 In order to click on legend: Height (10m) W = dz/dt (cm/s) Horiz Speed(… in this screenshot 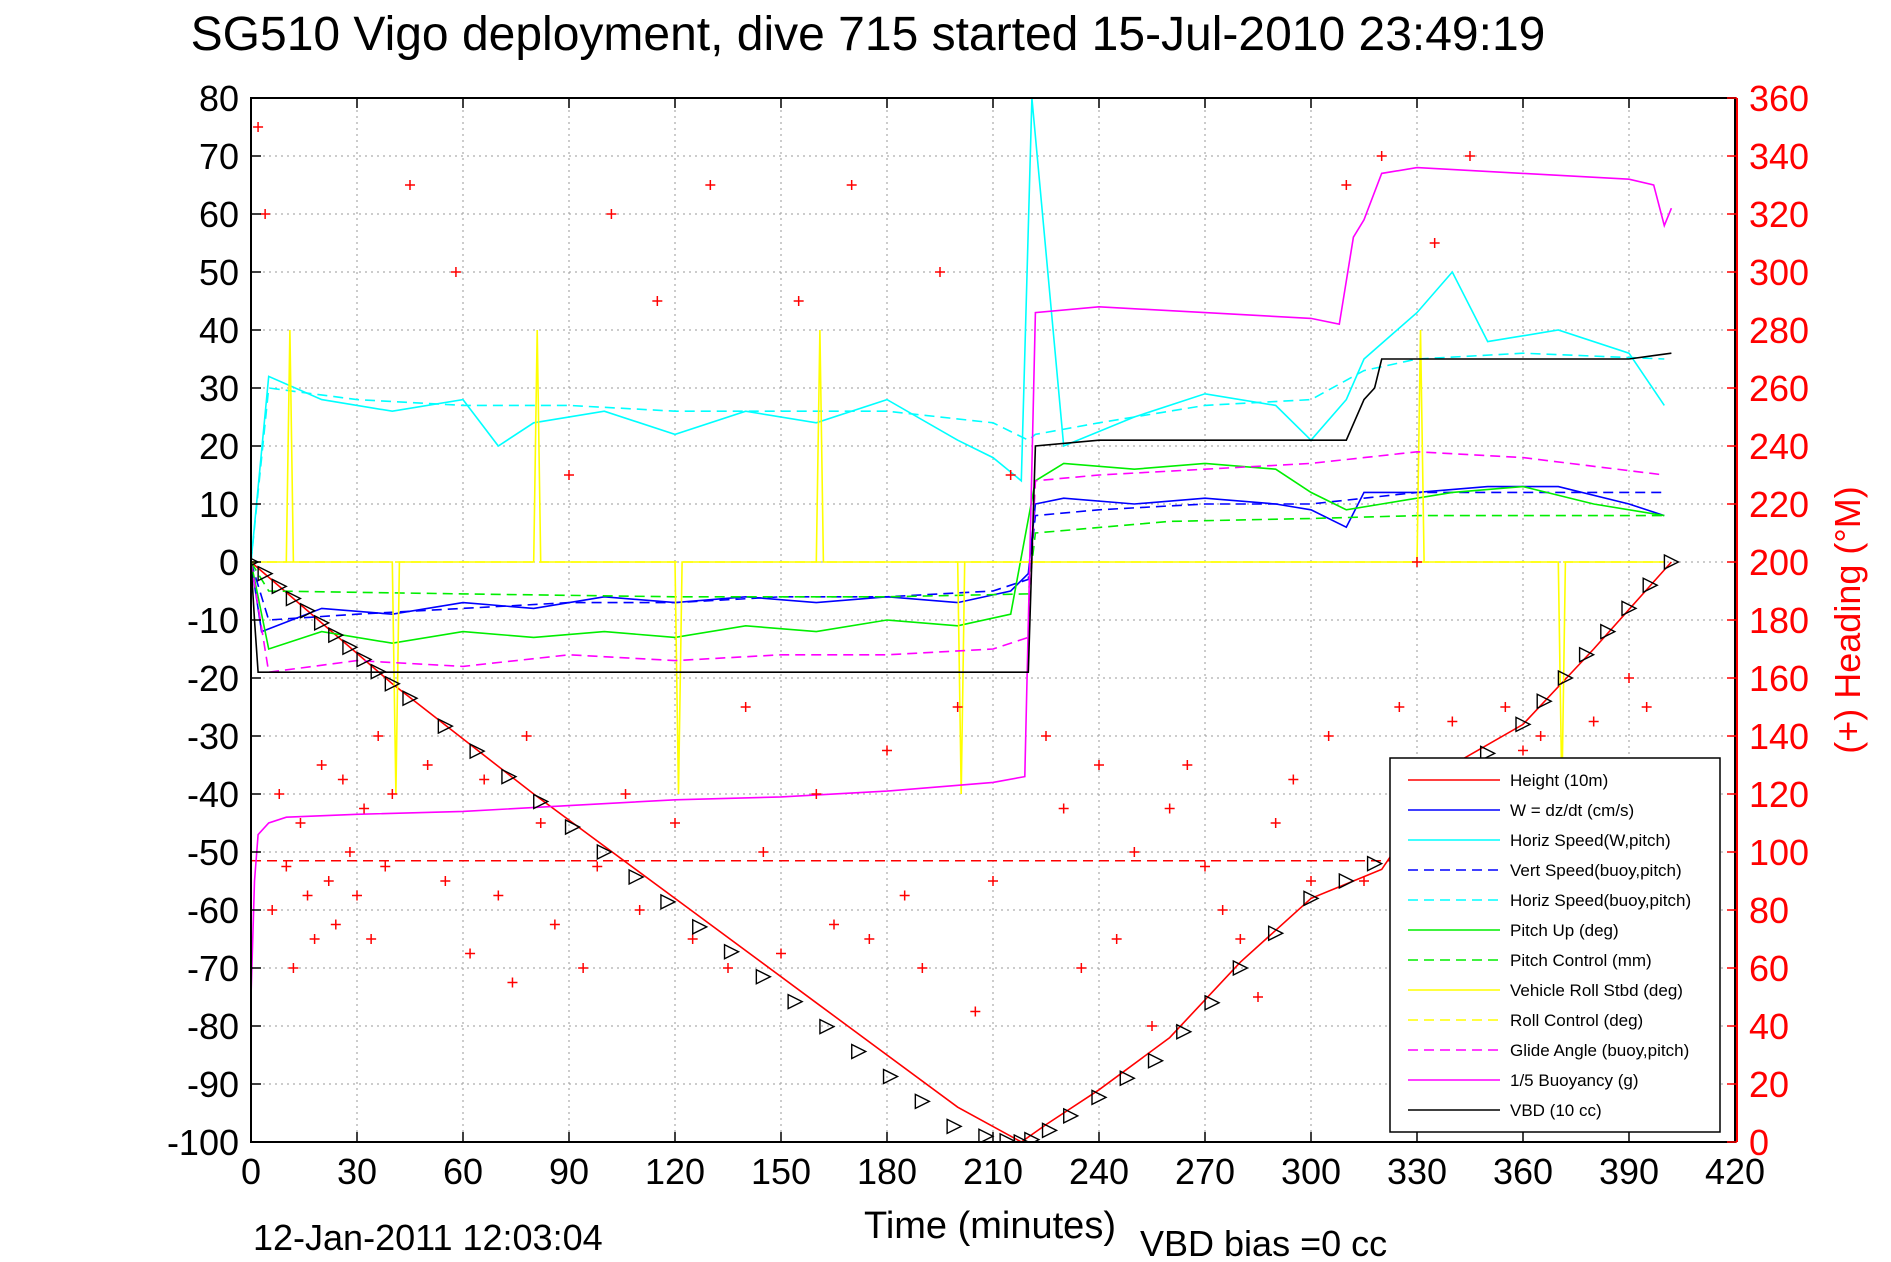, I will do `click(1555, 945)`.